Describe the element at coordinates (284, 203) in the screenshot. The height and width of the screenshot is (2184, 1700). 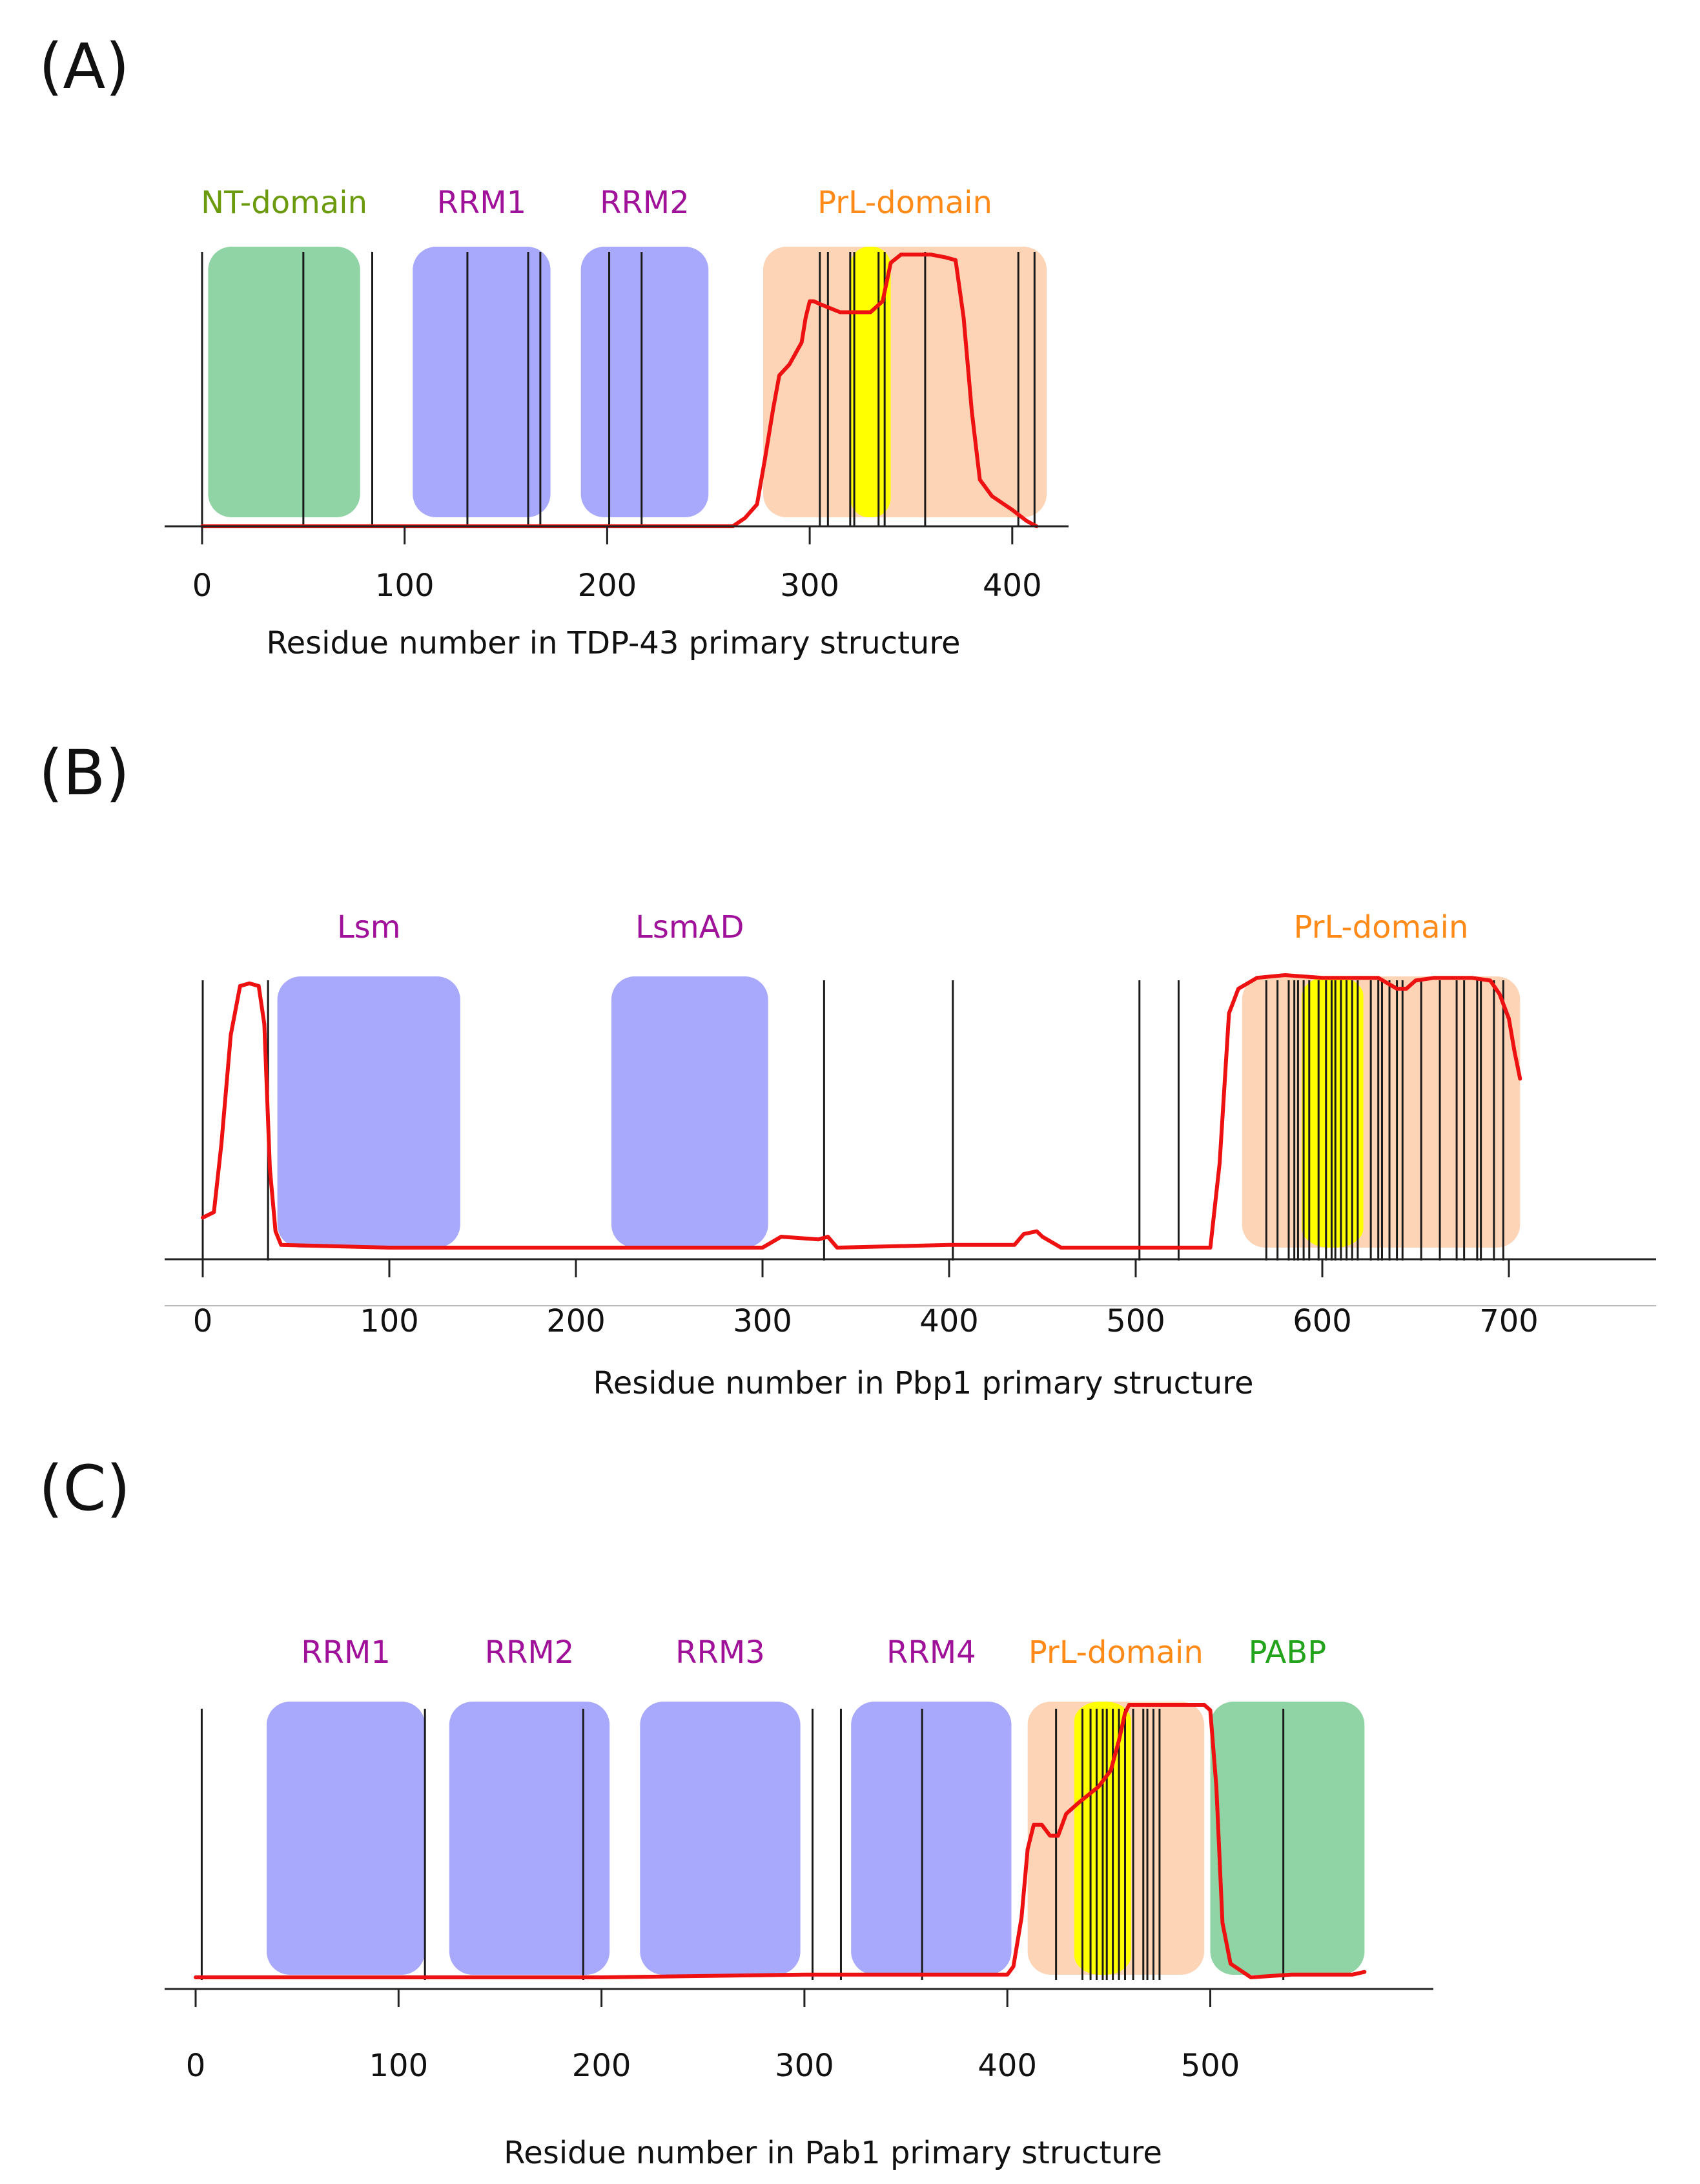
I see `panel-a-domain-nt-domain-label: NT-domain` at that location.